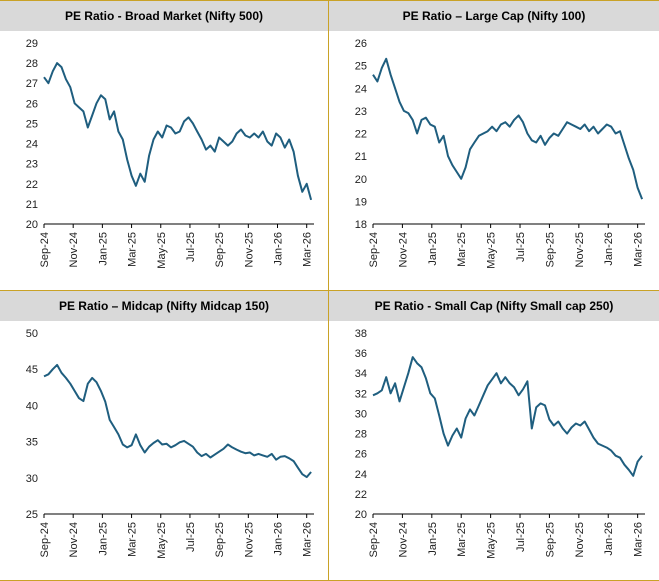 The height and width of the screenshot is (581, 659). I want to click on divider-middle, so click(329, 290).